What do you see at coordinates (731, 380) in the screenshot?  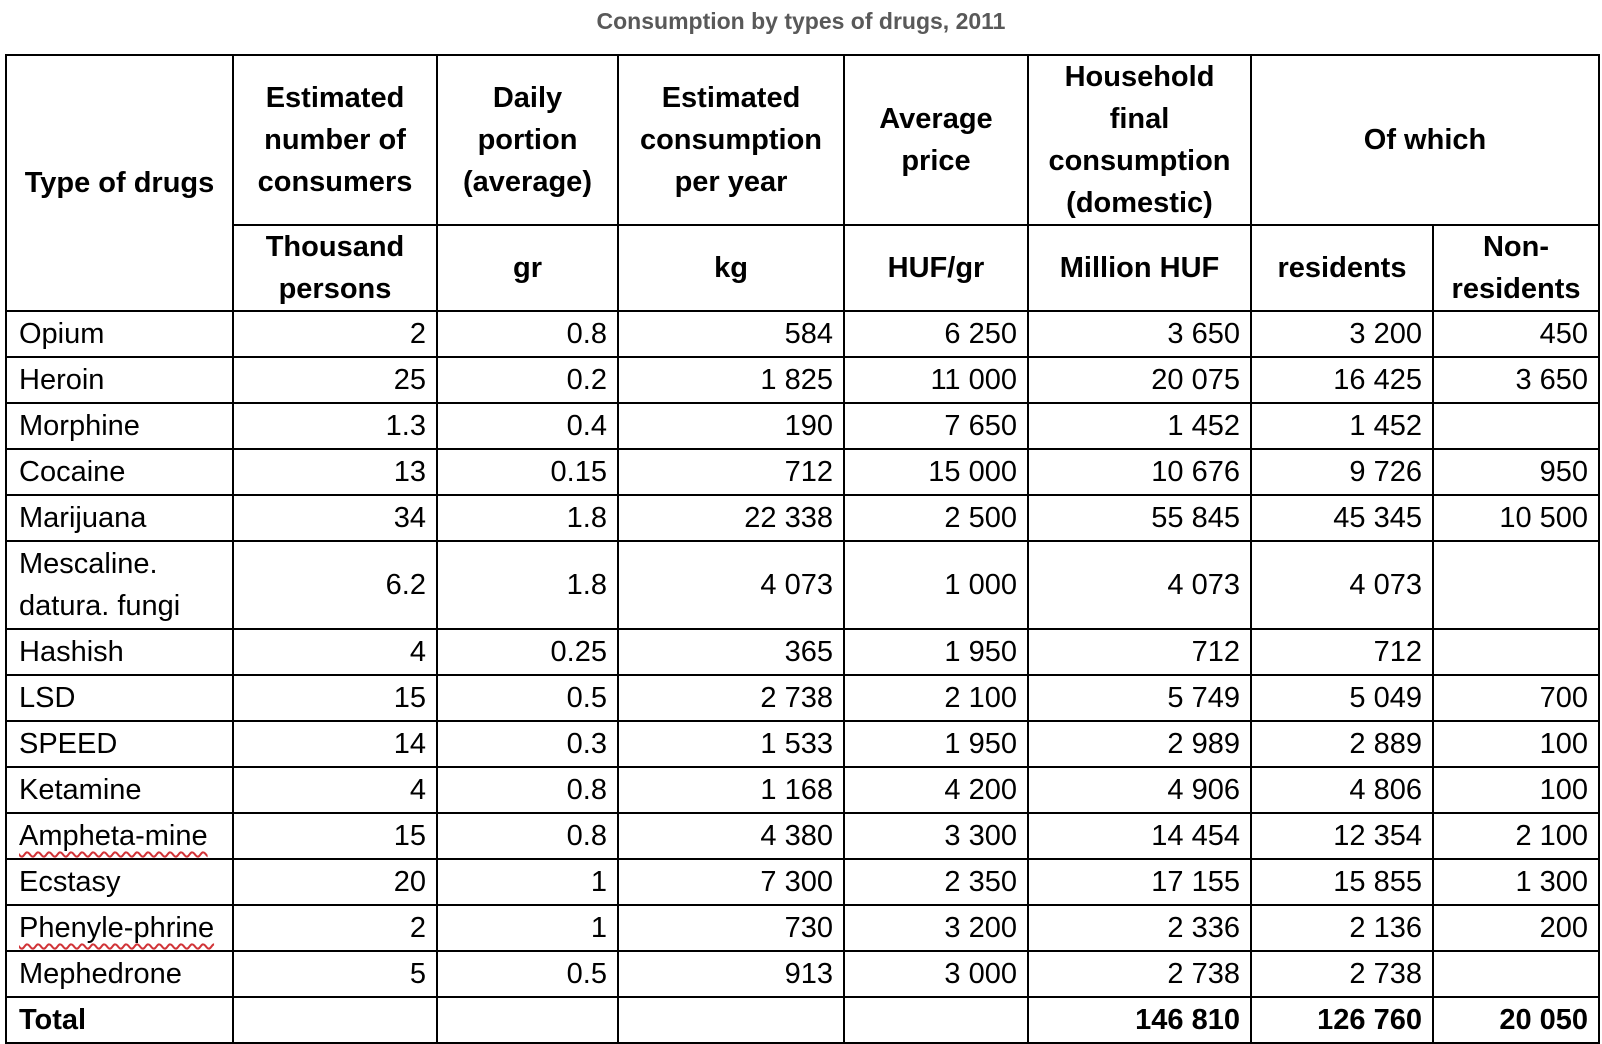 I see `consumption-kg-value: 1 825` at bounding box center [731, 380].